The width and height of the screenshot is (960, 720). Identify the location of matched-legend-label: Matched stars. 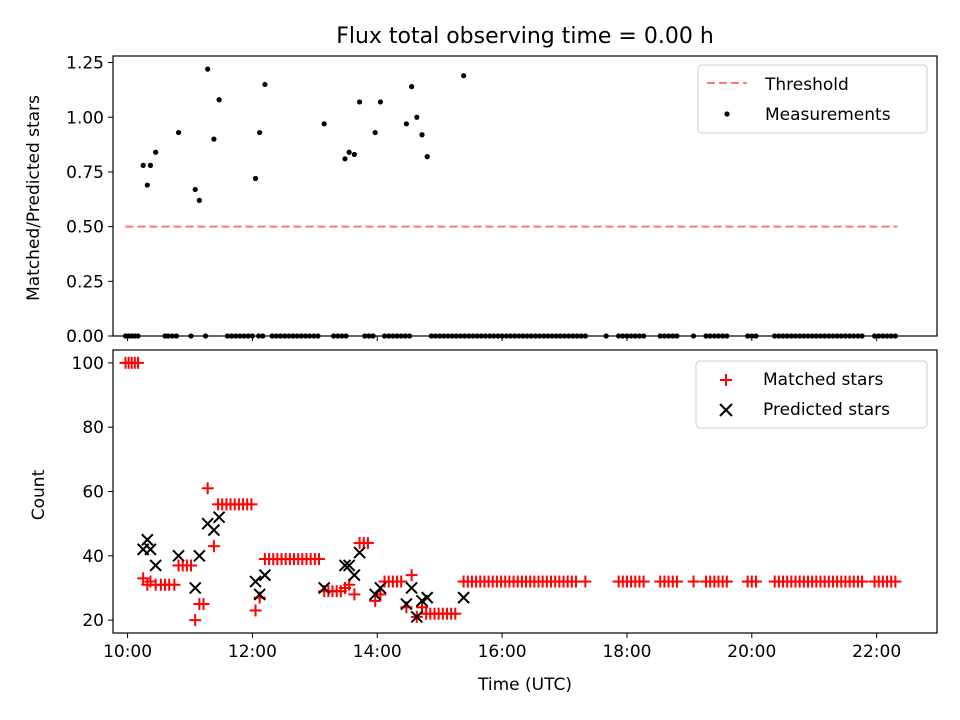
(823, 380).